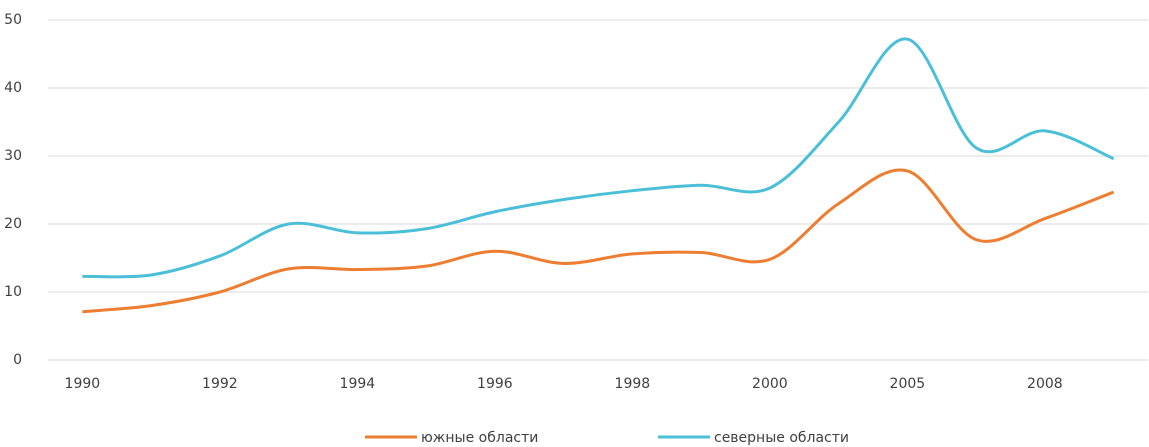 The width and height of the screenshot is (1149, 447). Describe the element at coordinates (781, 438) in the screenshot. I see `legend-label: северные области` at that location.